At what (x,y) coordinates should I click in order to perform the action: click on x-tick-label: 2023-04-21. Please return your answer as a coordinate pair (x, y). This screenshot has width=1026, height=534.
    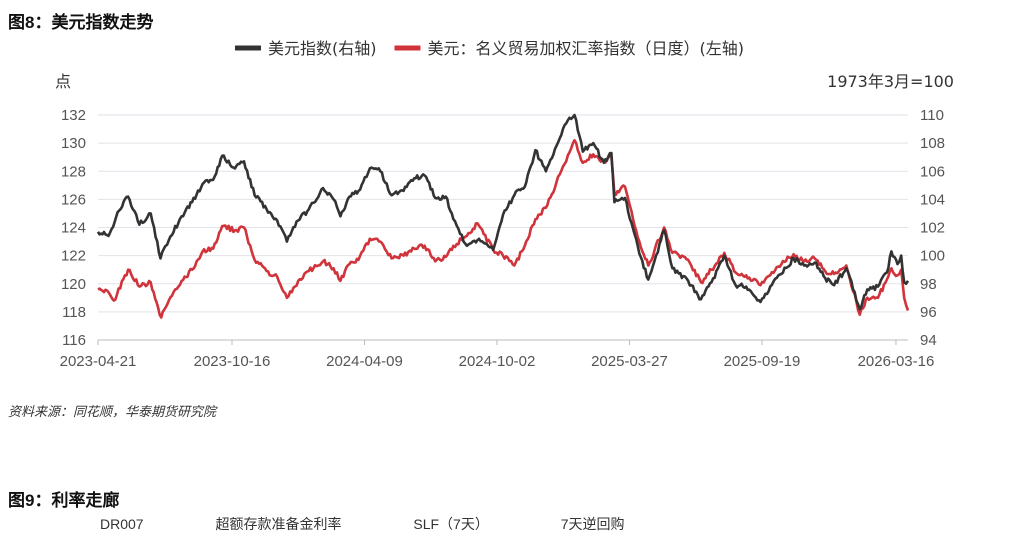
    Looking at the image, I should click on (98, 361).